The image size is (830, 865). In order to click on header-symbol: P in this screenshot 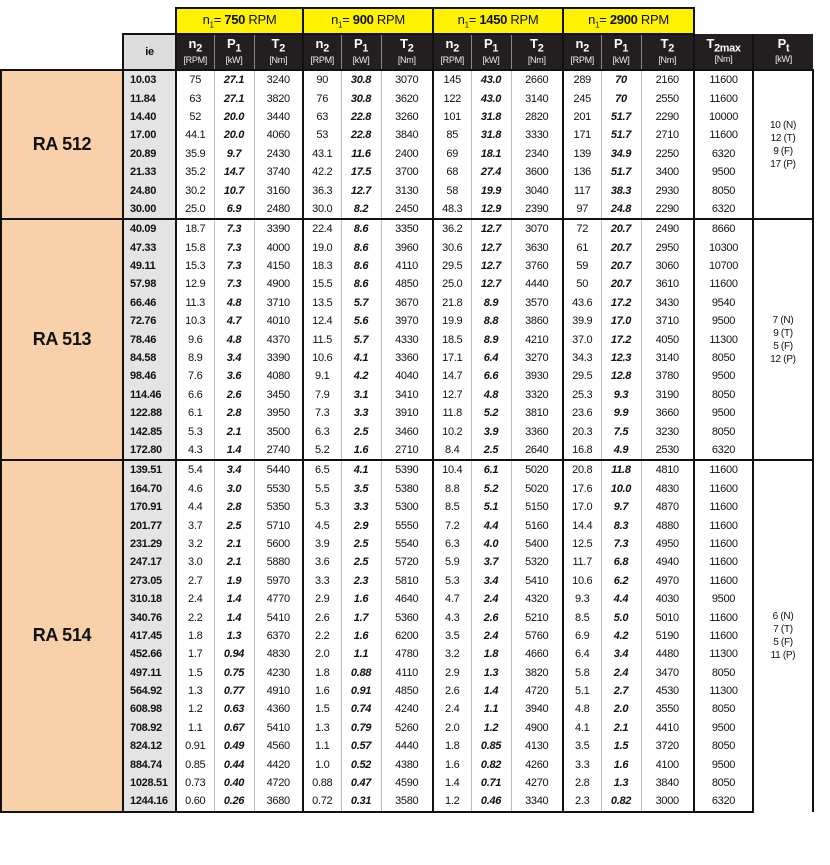, I will do `click(488, 44)`.